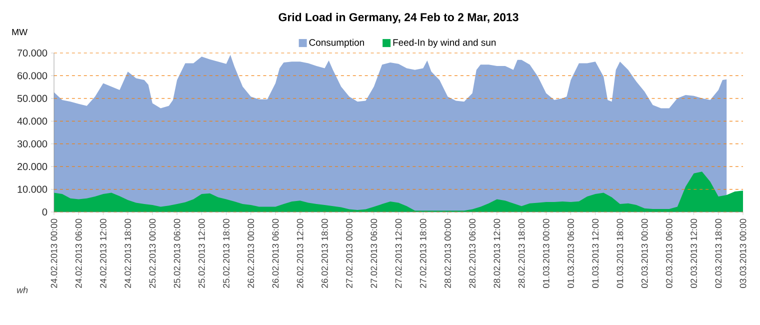  Describe the element at coordinates (336, 43) in the screenshot. I see `legend-label: Consumption` at that location.